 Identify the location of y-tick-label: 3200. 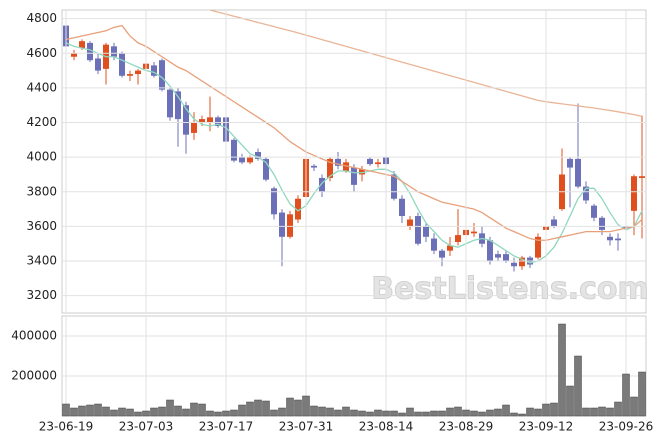
(41, 295).